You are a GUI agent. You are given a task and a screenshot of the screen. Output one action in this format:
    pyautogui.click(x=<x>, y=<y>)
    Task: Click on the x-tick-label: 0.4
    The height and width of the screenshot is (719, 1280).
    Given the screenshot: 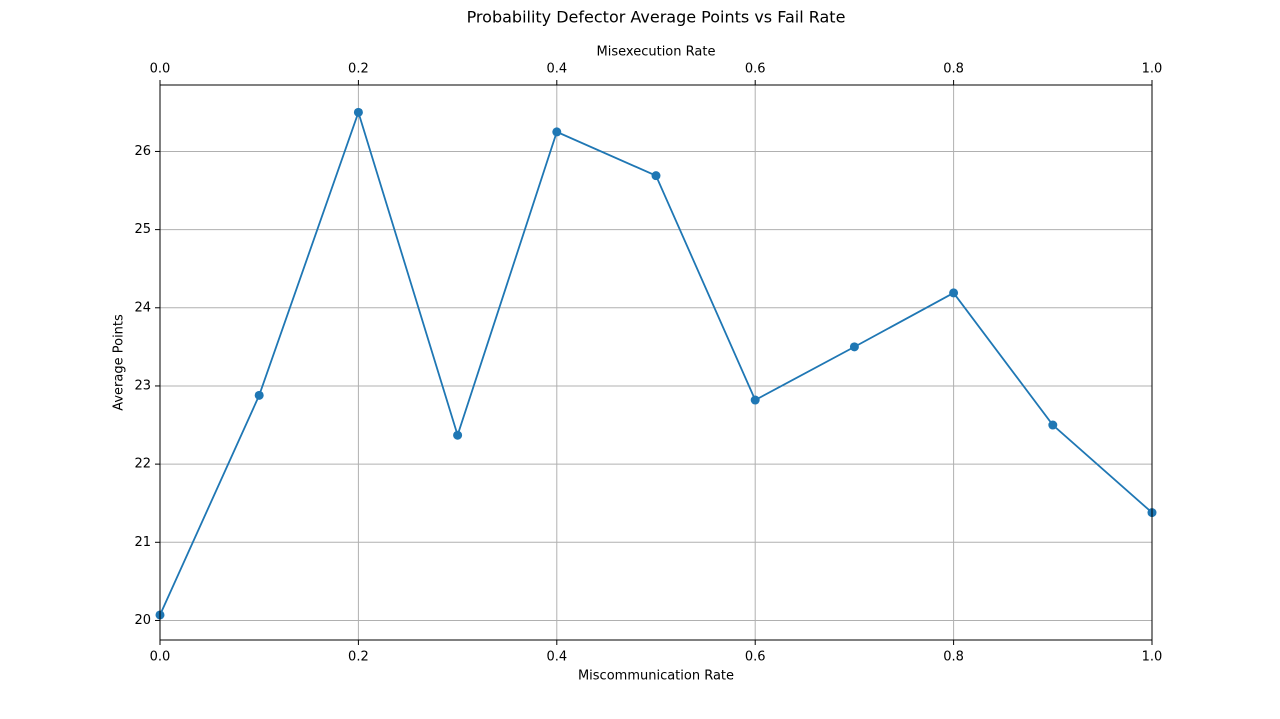 What is the action you would take?
    pyautogui.click(x=556, y=657)
    